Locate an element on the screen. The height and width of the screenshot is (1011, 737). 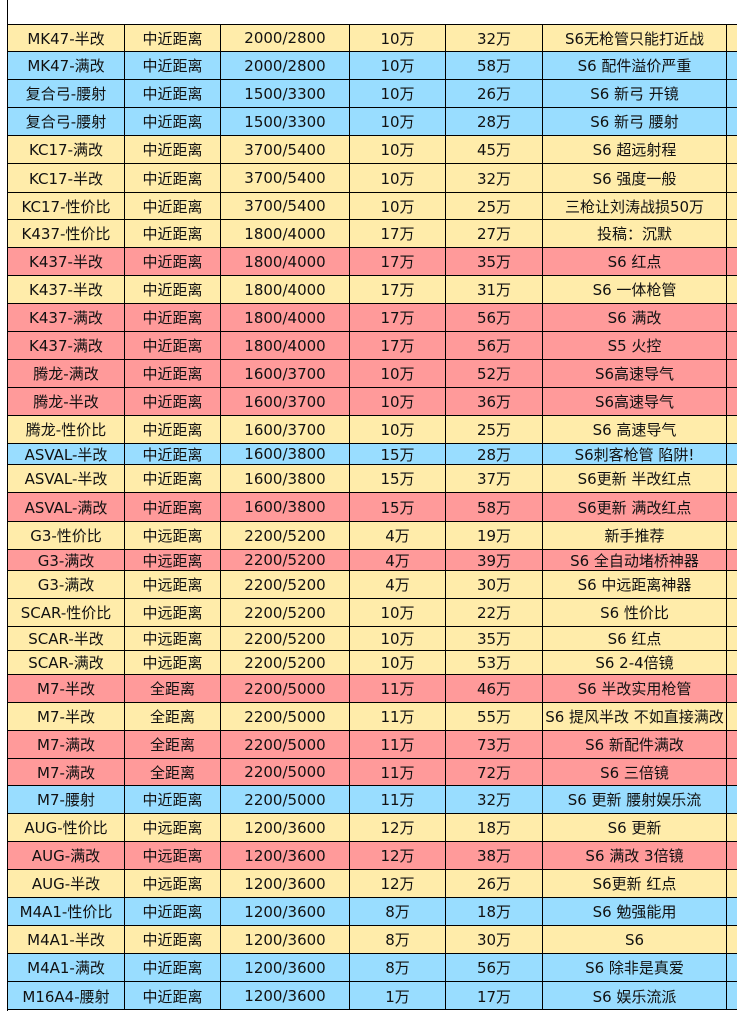
cell-note: 新手推荐 is located at coordinates (635, 535).